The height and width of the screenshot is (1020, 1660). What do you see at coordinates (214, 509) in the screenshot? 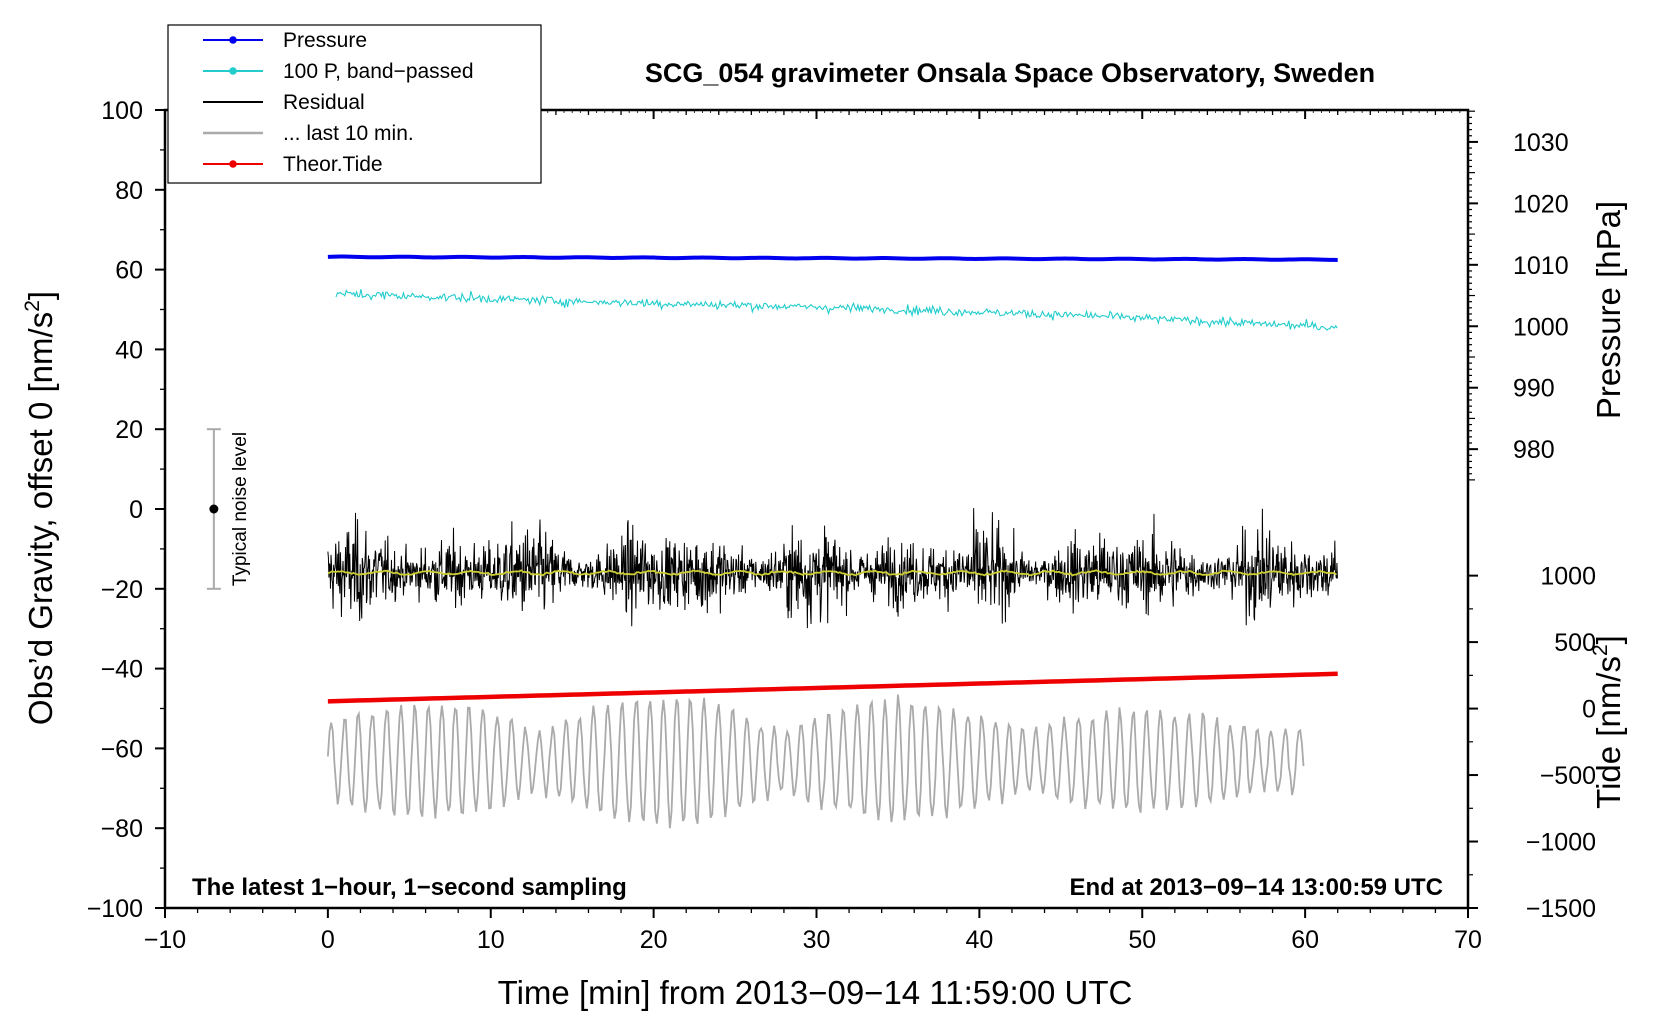
I see `noise-level-dot` at bounding box center [214, 509].